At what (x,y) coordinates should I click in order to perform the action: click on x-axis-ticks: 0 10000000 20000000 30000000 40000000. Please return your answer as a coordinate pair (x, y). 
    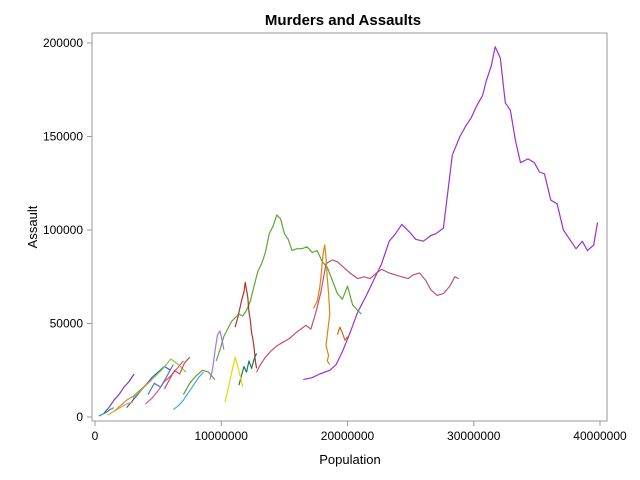
    Looking at the image, I should click on (359, 432).